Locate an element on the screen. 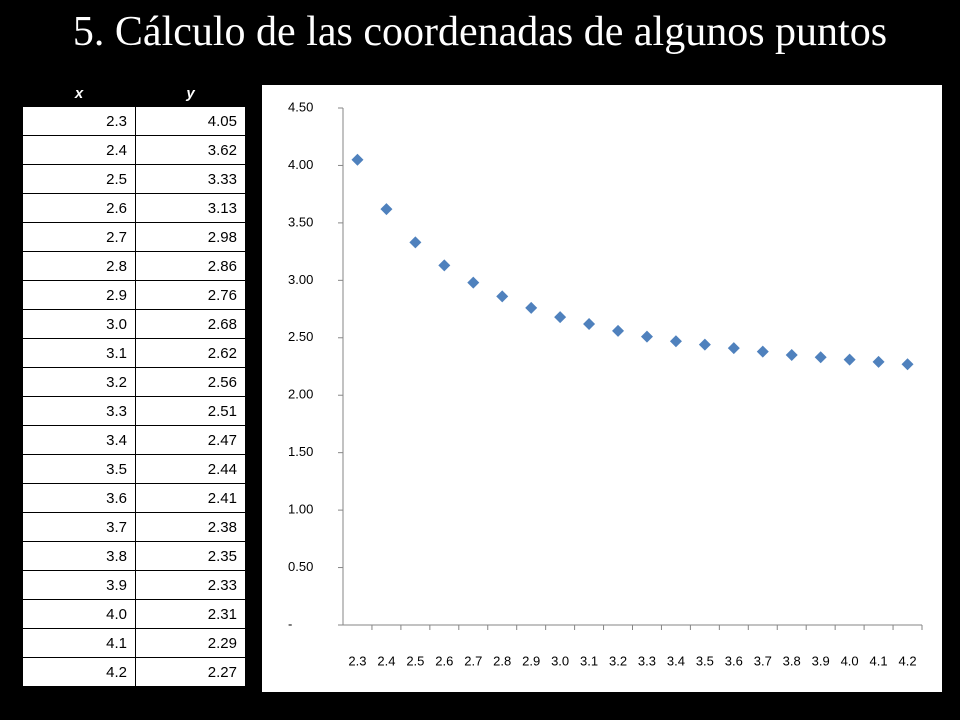 This screenshot has height=720, width=960. table-row: 3.3 2.51 is located at coordinates (134, 411).